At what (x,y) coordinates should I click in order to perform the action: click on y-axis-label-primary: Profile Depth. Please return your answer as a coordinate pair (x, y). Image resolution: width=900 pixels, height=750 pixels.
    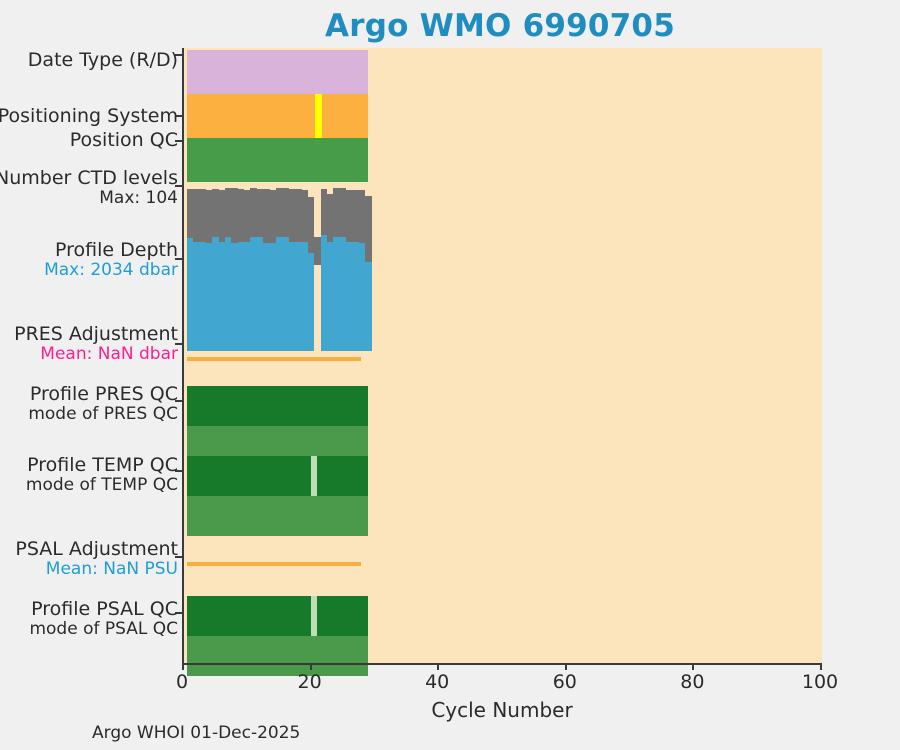
    Looking at the image, I should click on (116, 250).